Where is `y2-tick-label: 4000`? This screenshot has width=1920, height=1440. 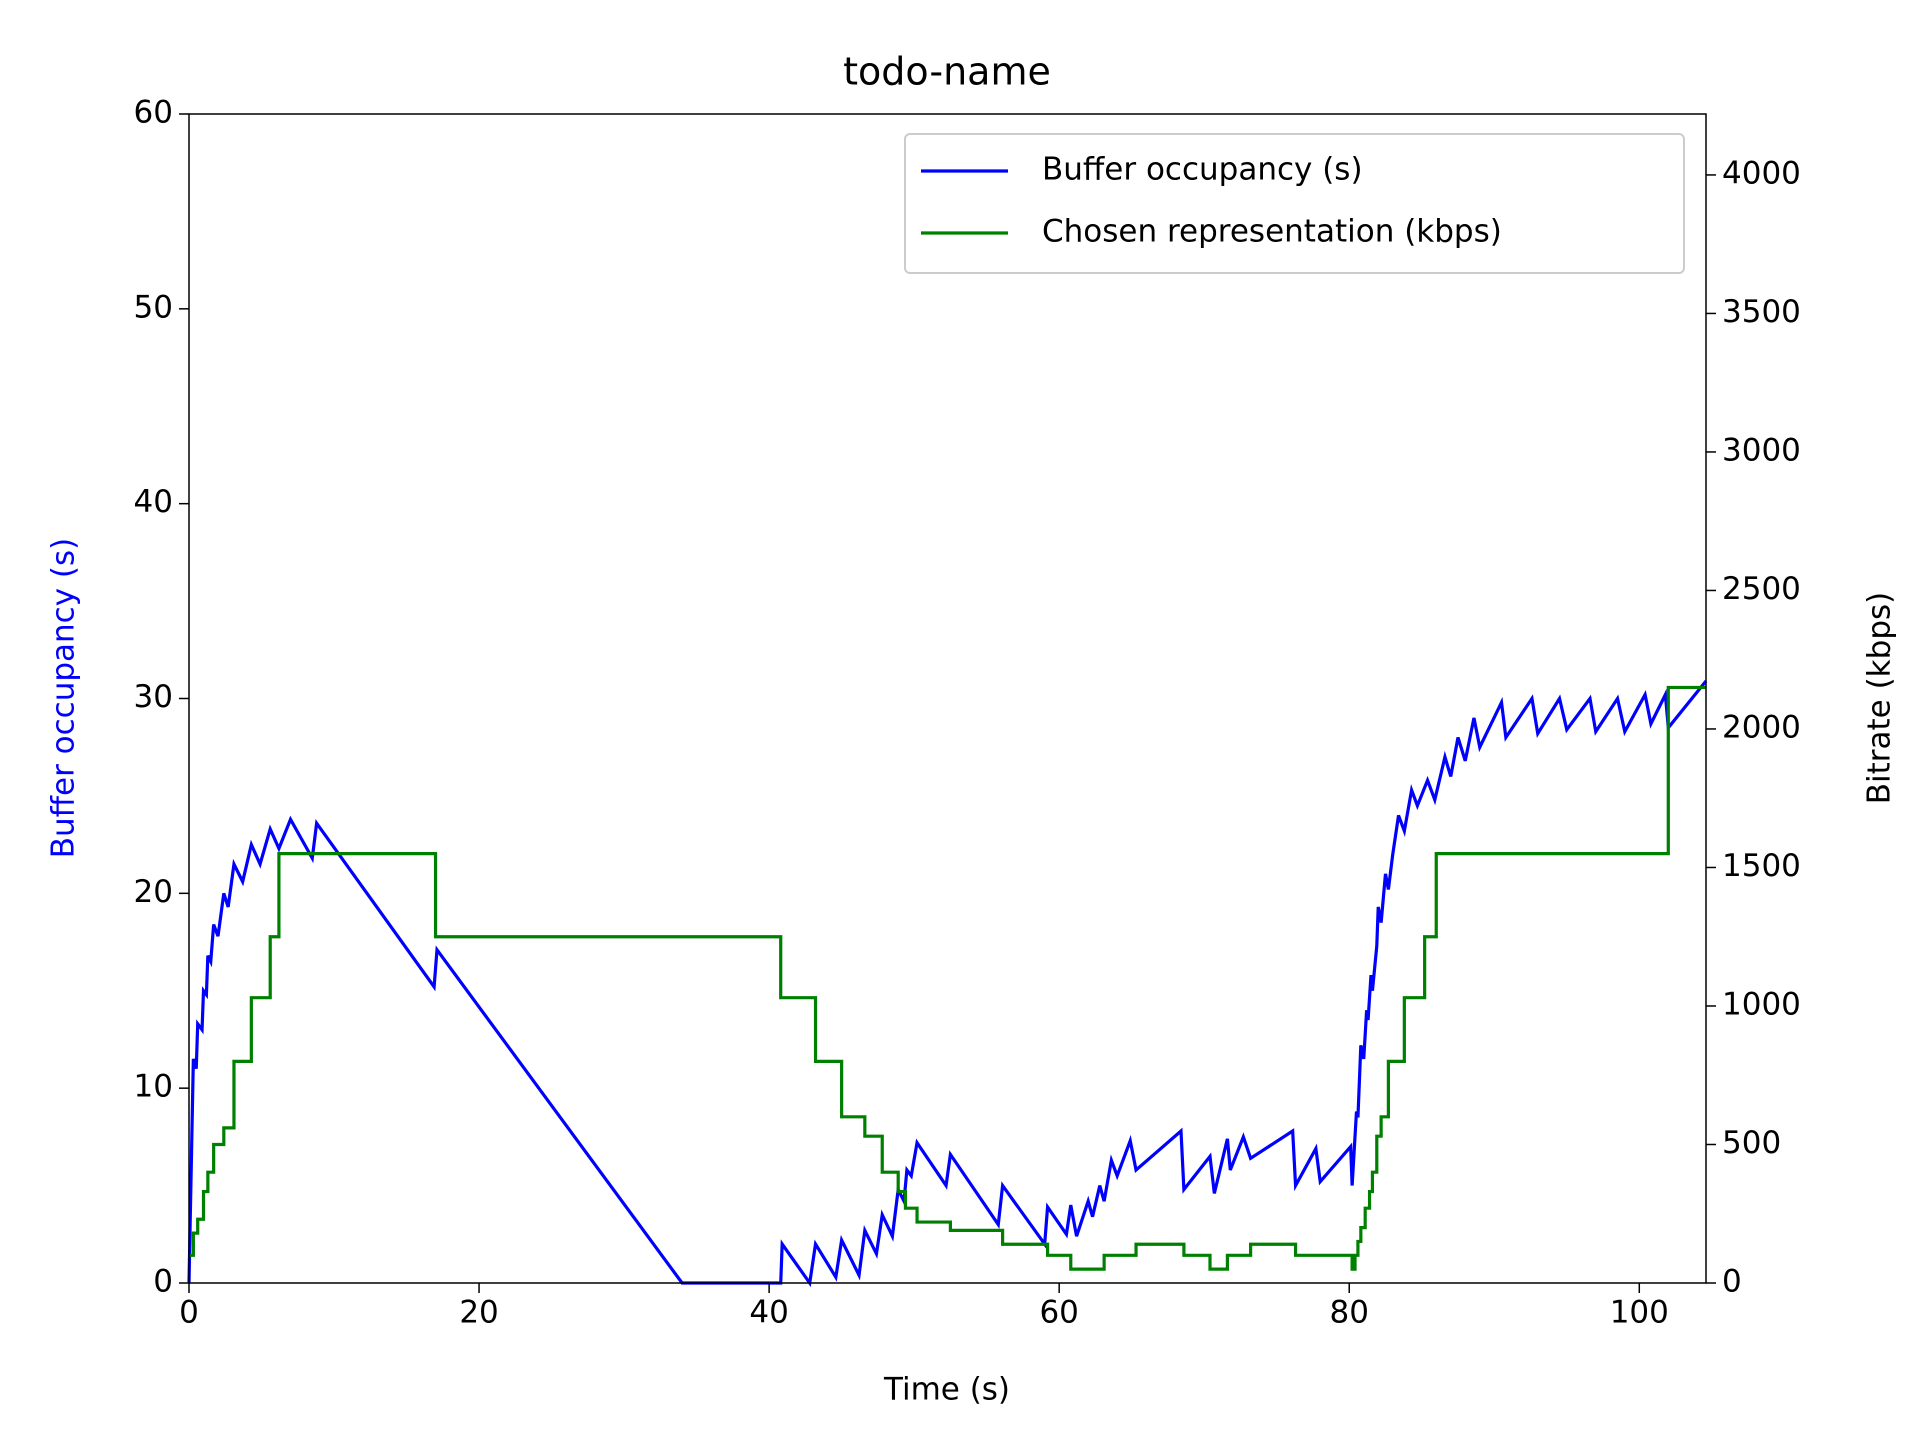
y2-tick-label: 4000 is located at coordinates (1761, 173).